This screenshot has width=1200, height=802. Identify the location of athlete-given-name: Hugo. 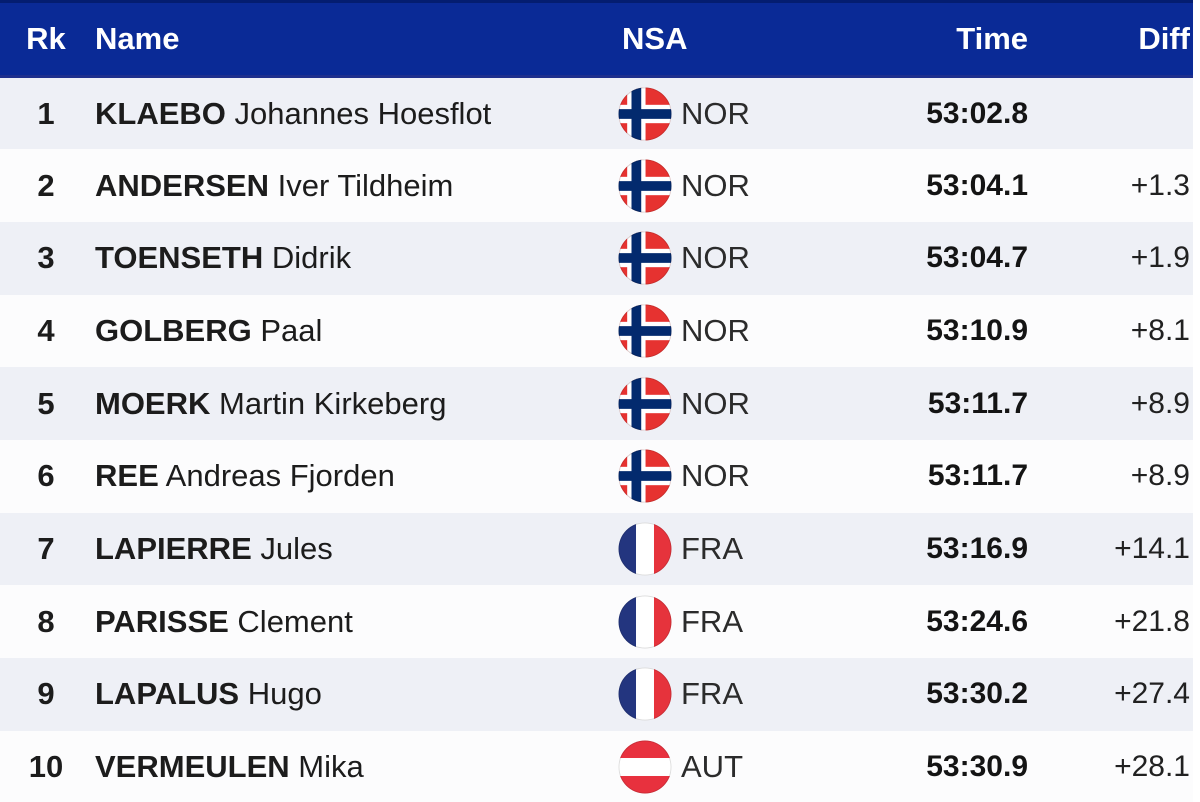
(284, 694).